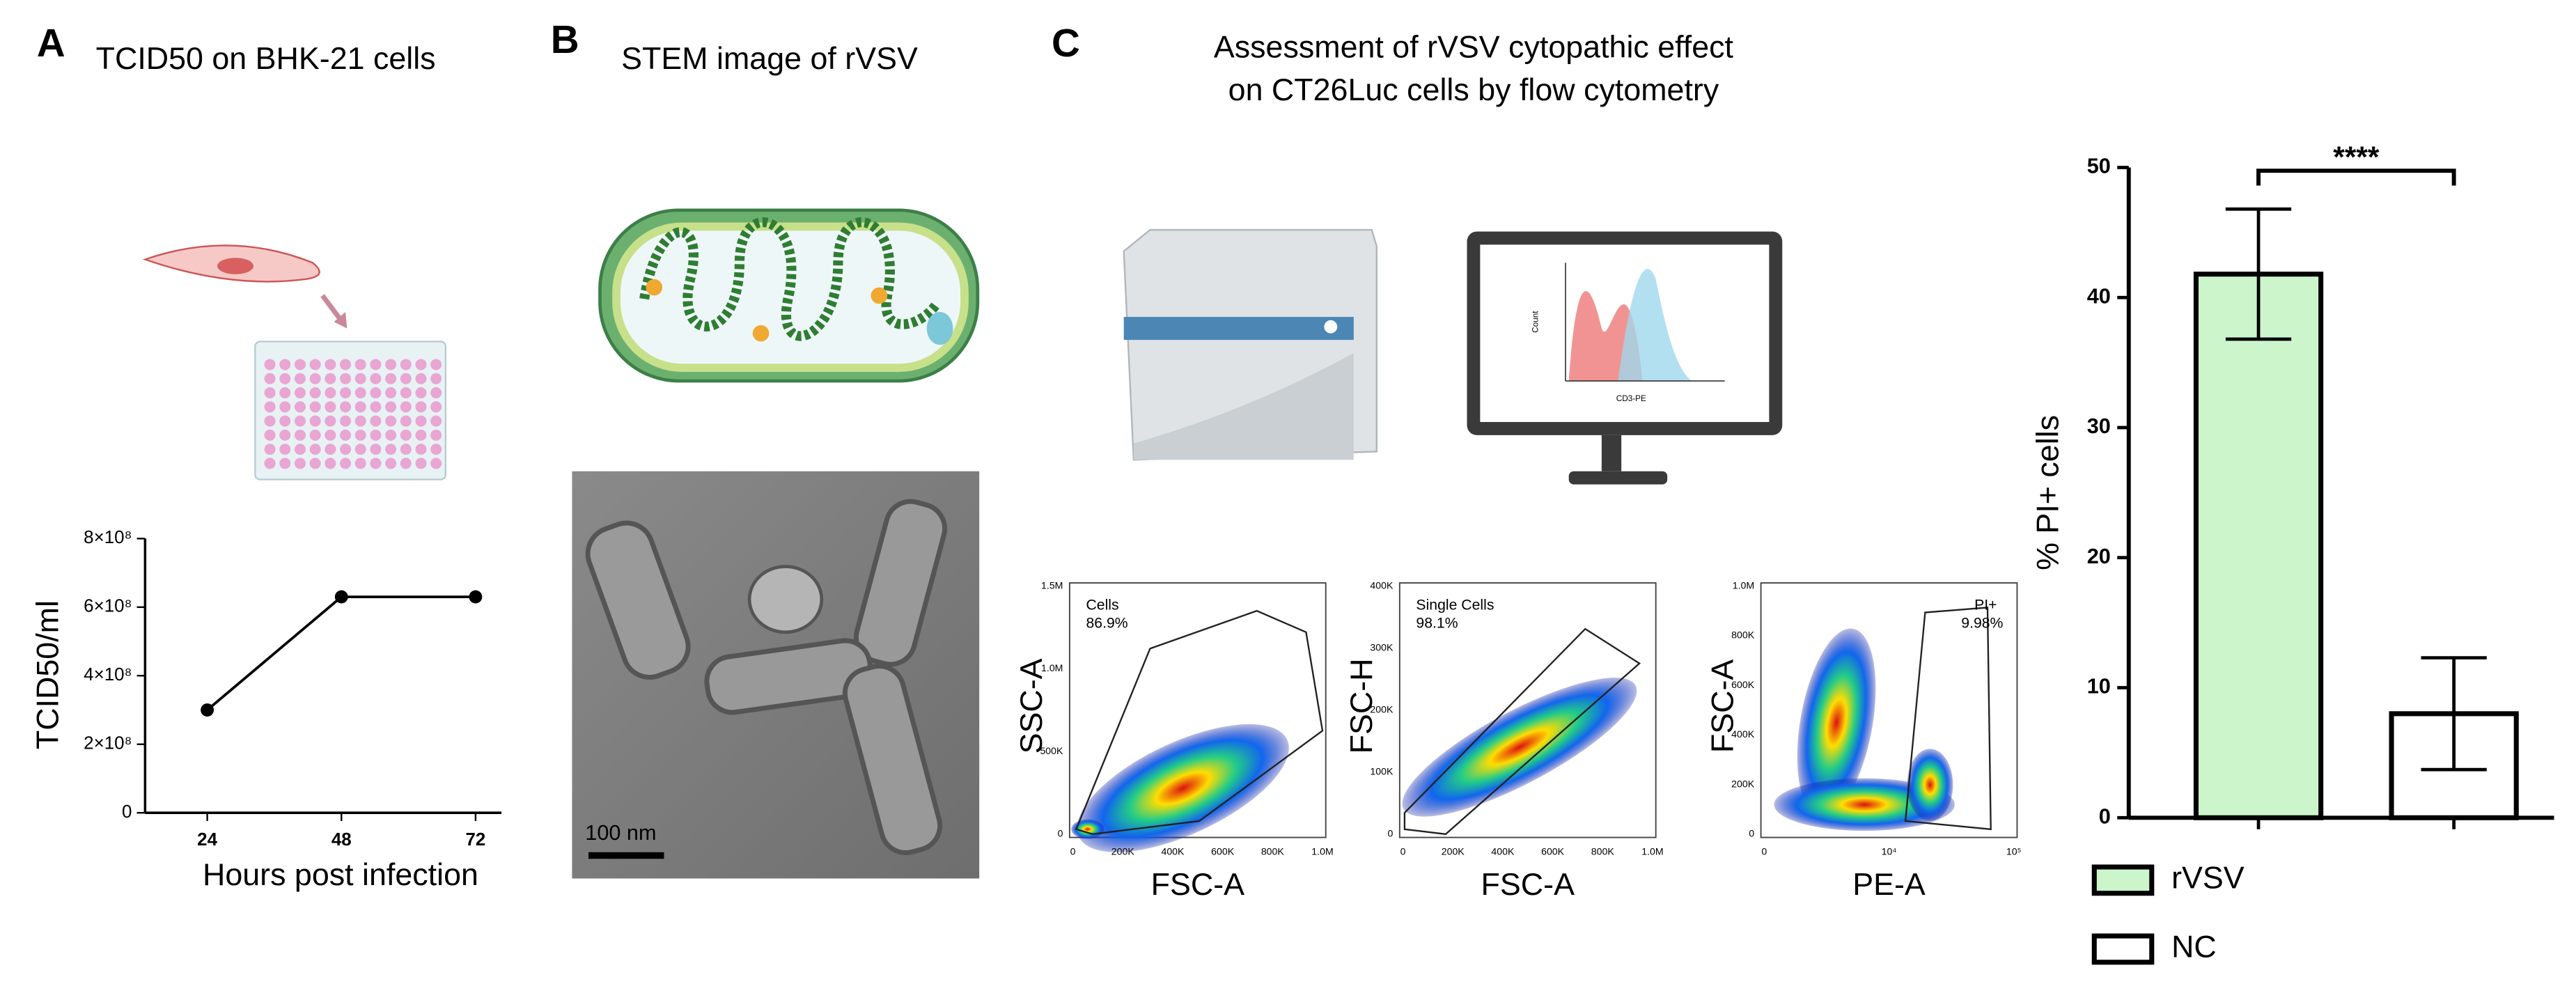 Image resolution: width=2576 pixels, height=1000 pixels. I want to click on flow-x-tick-label: 10⁴, so click(1889, 851).